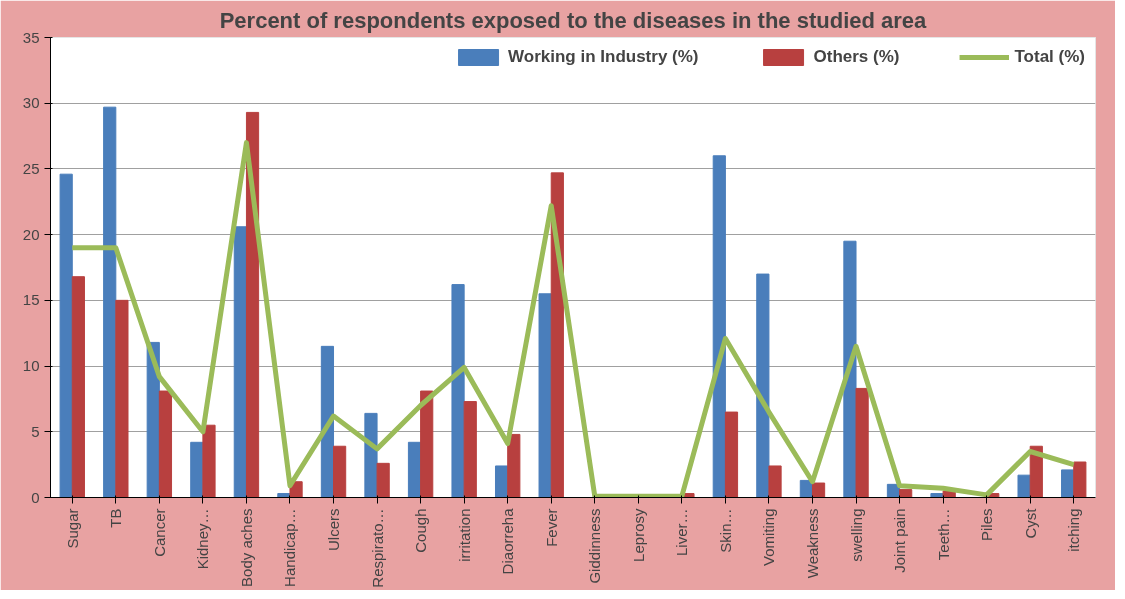  What do you see at coordinates (35, 497) in the screenshot?
I see `y-tick-label: 0` at bounding box center [35, 497].